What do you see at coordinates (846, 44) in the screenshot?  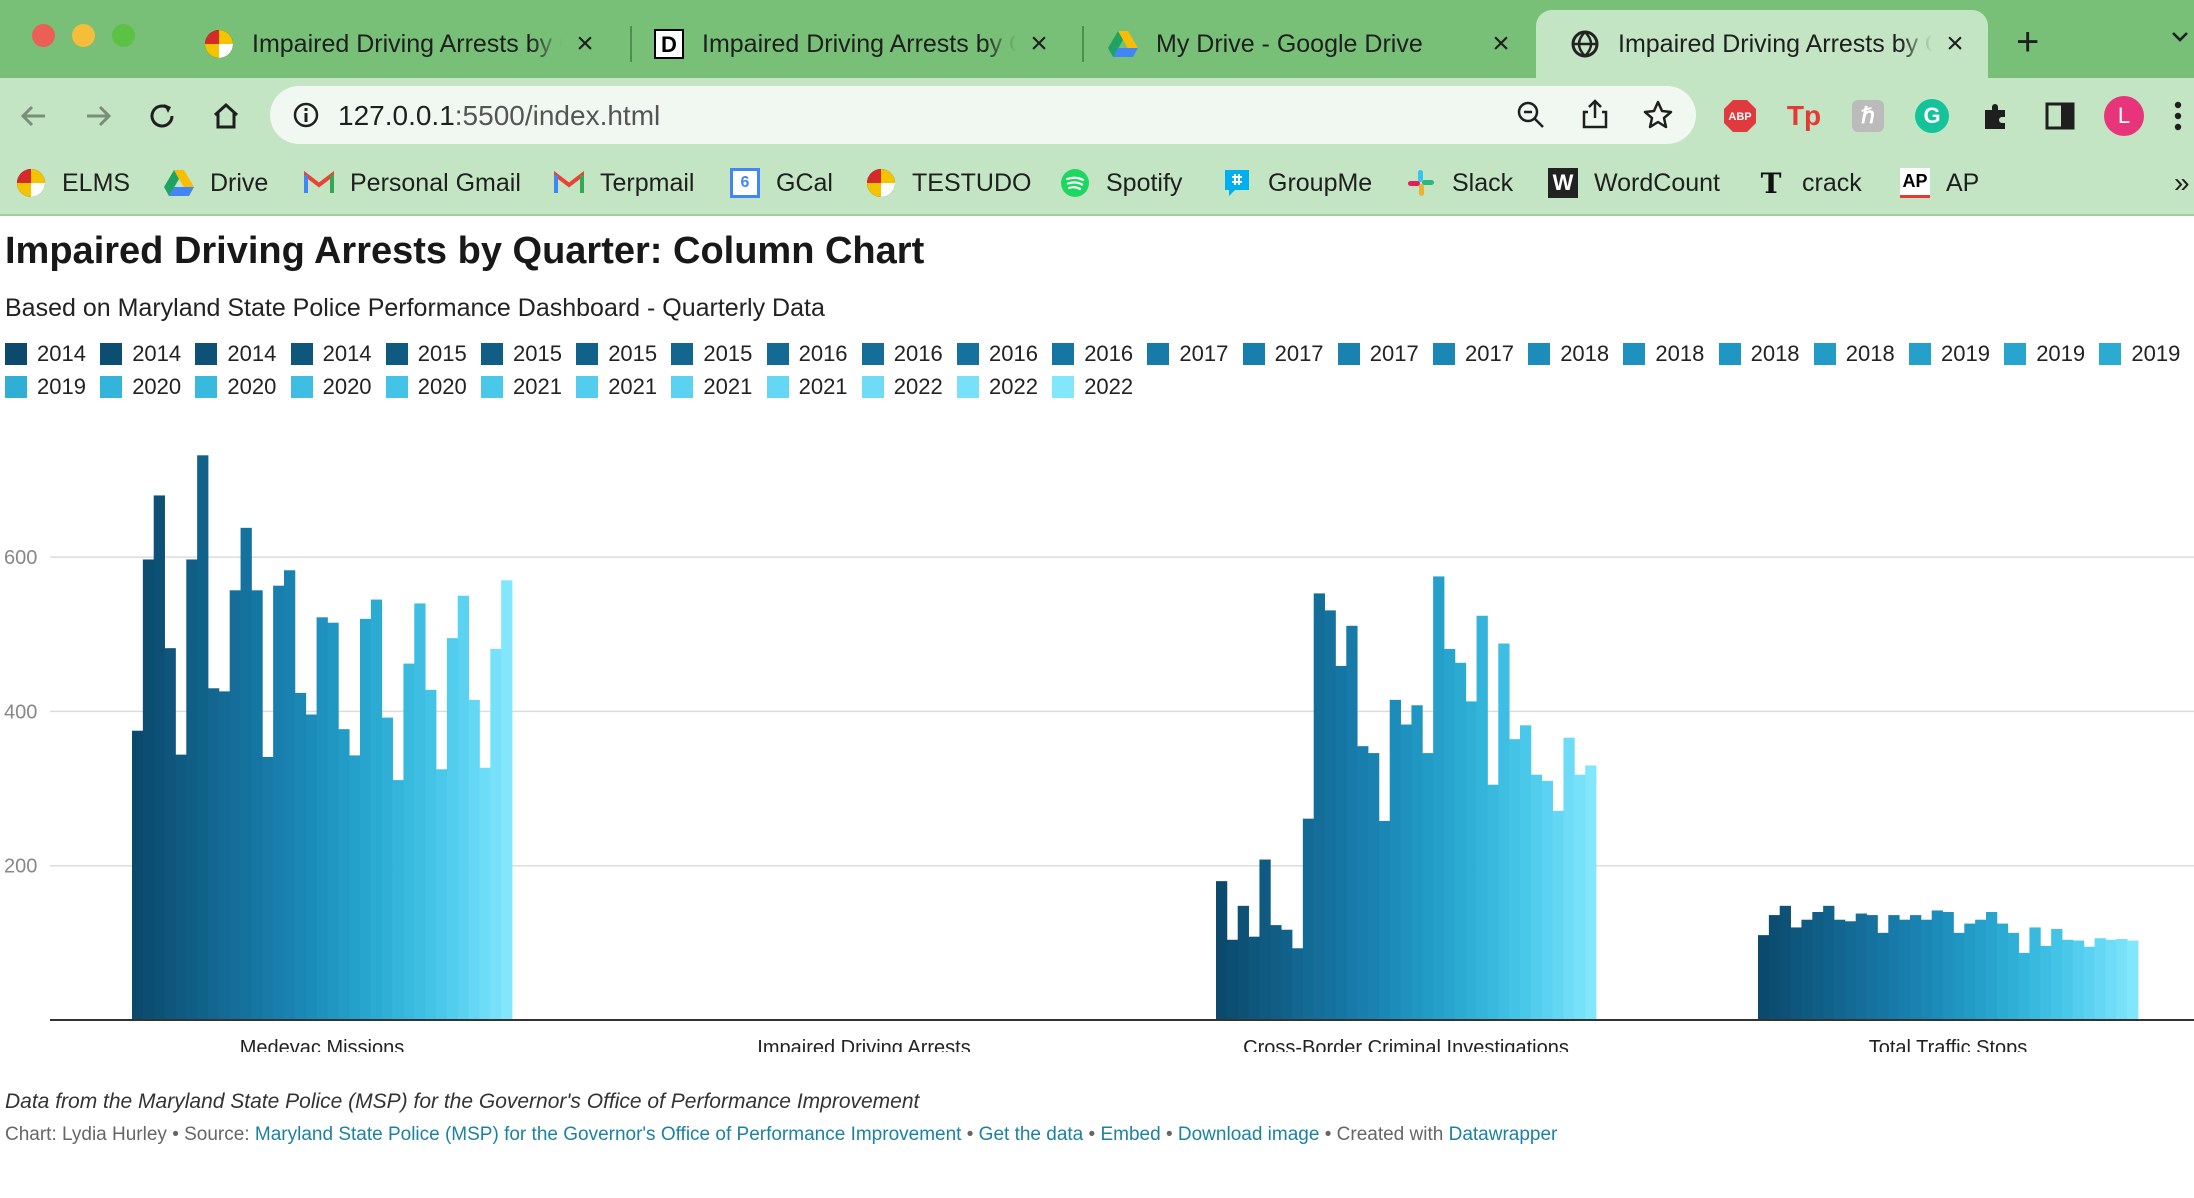 I see `tab-2: D Impaired Driving Arrests by Quarter ×` at bounding box center [846, 44].